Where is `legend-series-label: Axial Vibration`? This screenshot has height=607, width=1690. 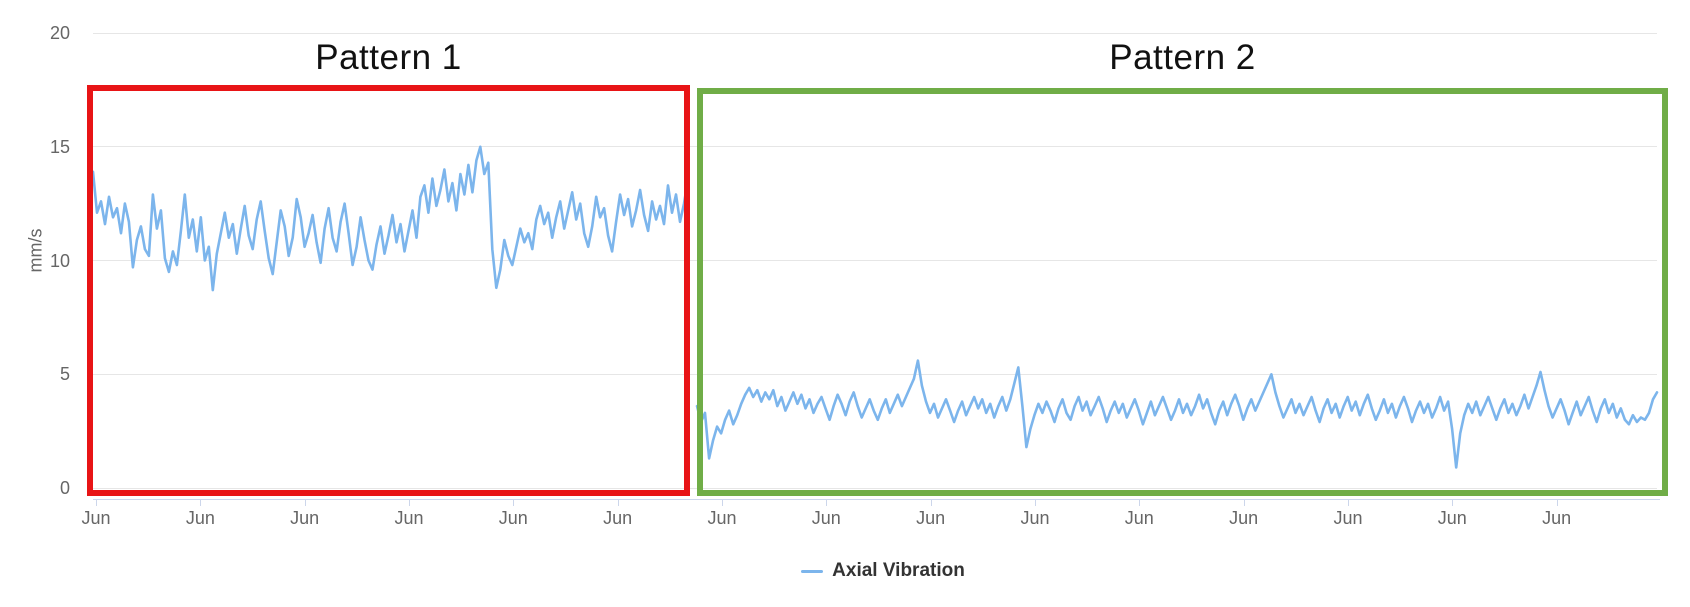 legend-series-label: Axial Vibration is located at coordinates (898, 570).